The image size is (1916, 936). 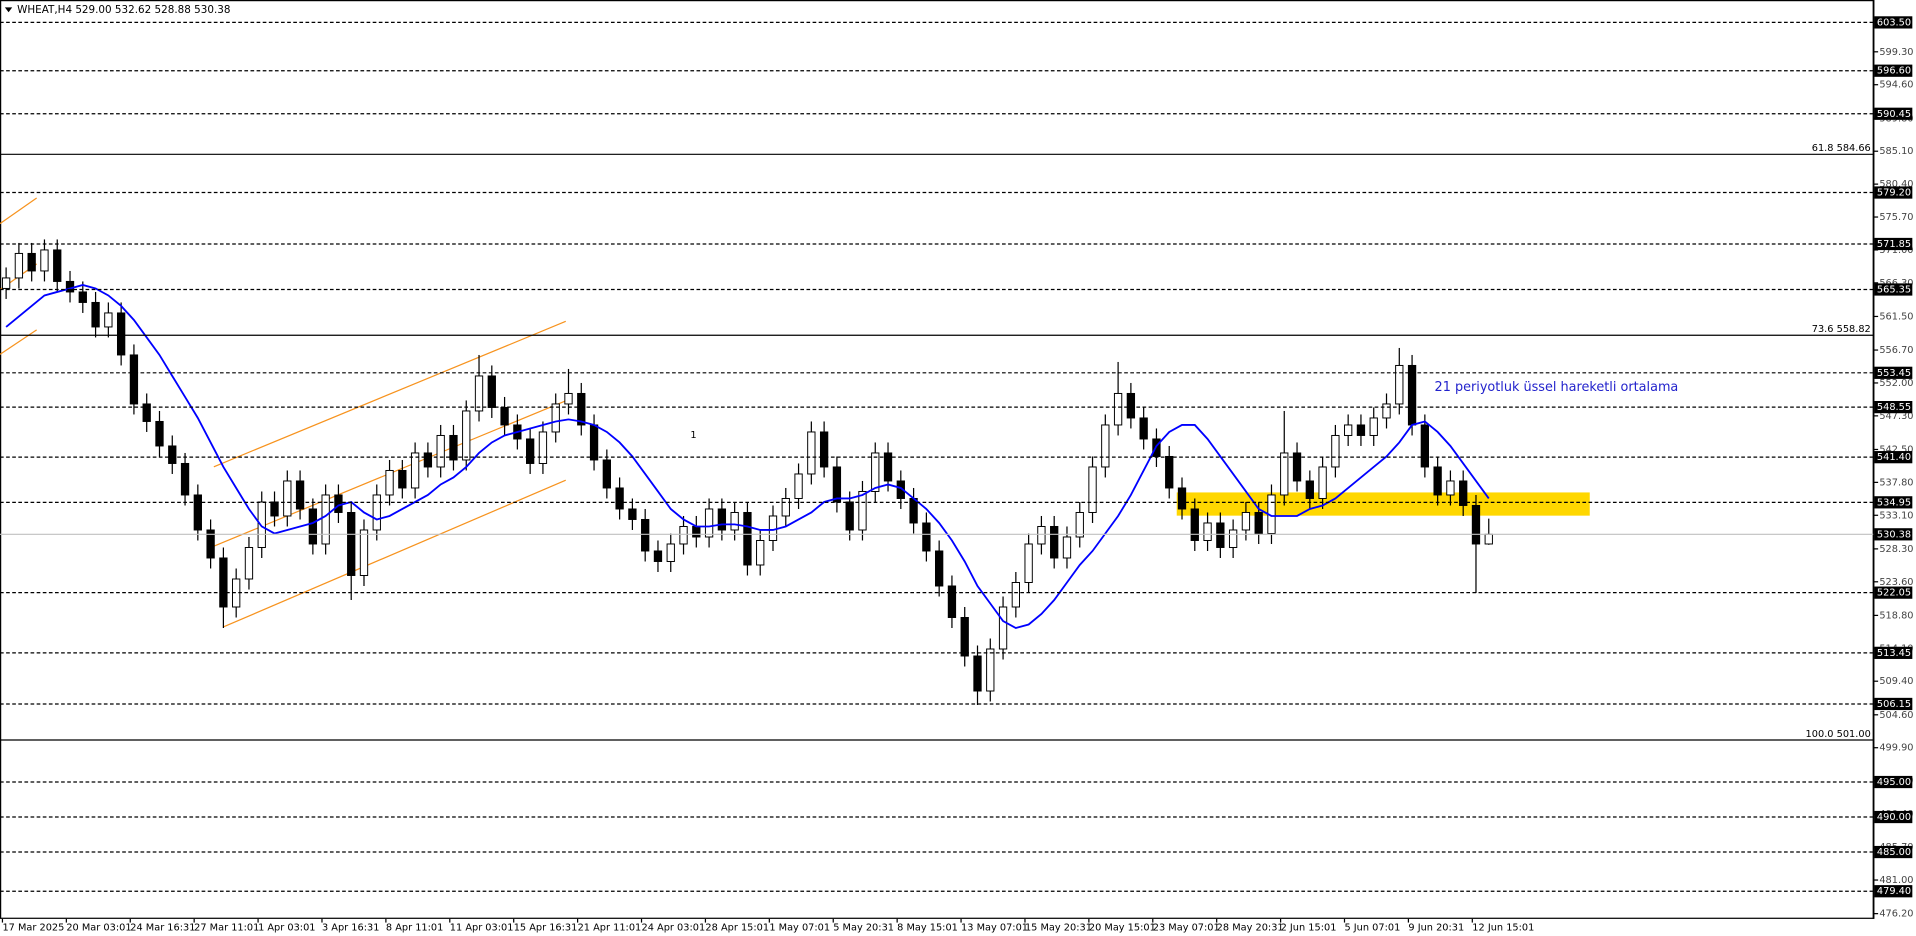 What do you see at coordinates (927, 927) in the screenshot?
I see `x-tick-label: 8 May 15:01` at bounding box center [927, 927].